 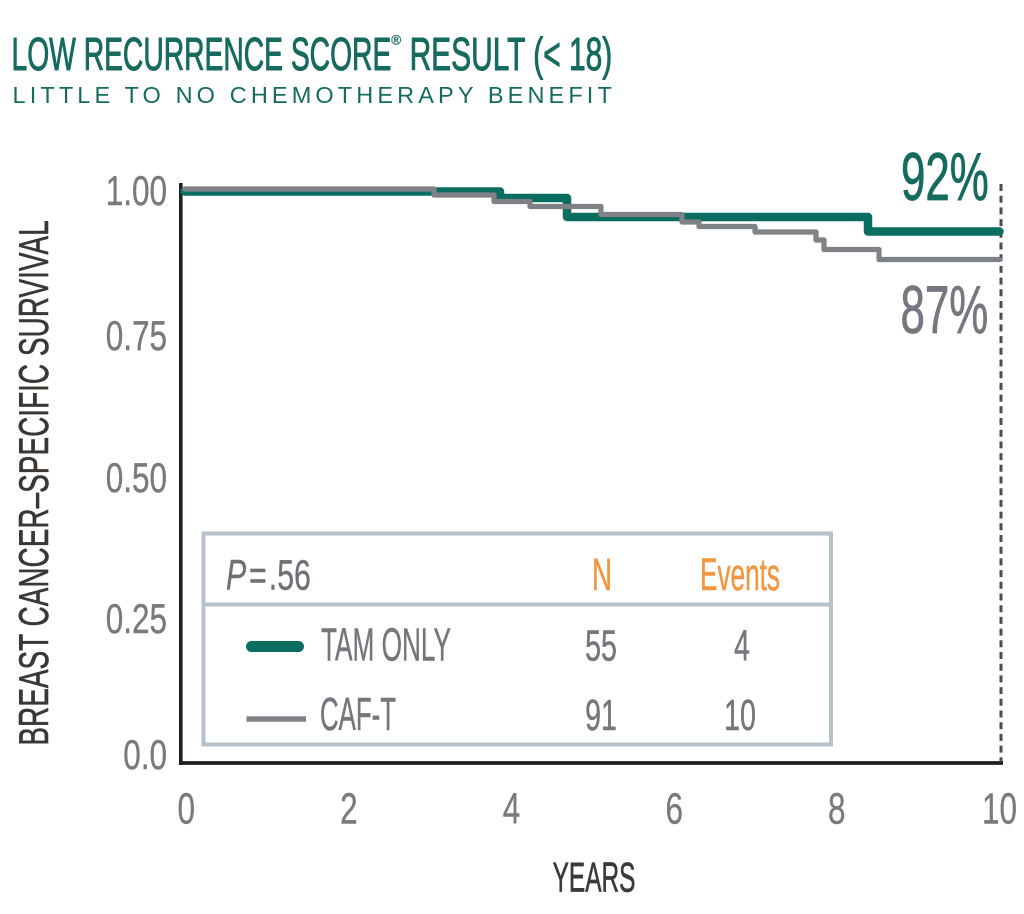 What do you see at coordinates (348, 808) in the screenshot?
I see `svg-text: 2` at bounding box center [348, 808].